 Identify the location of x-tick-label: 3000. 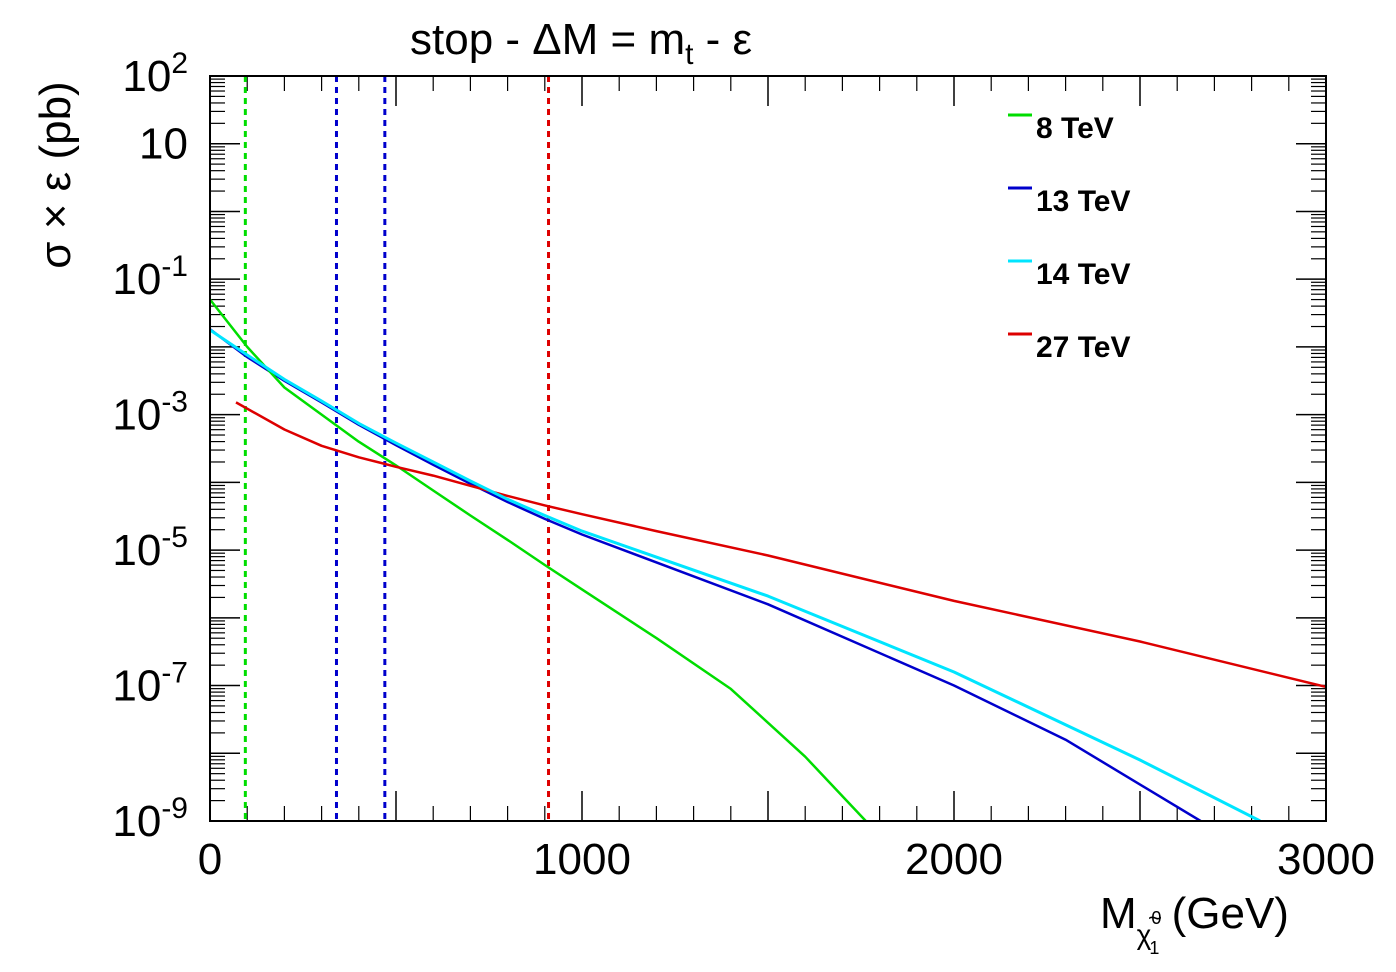
(1326, 859).